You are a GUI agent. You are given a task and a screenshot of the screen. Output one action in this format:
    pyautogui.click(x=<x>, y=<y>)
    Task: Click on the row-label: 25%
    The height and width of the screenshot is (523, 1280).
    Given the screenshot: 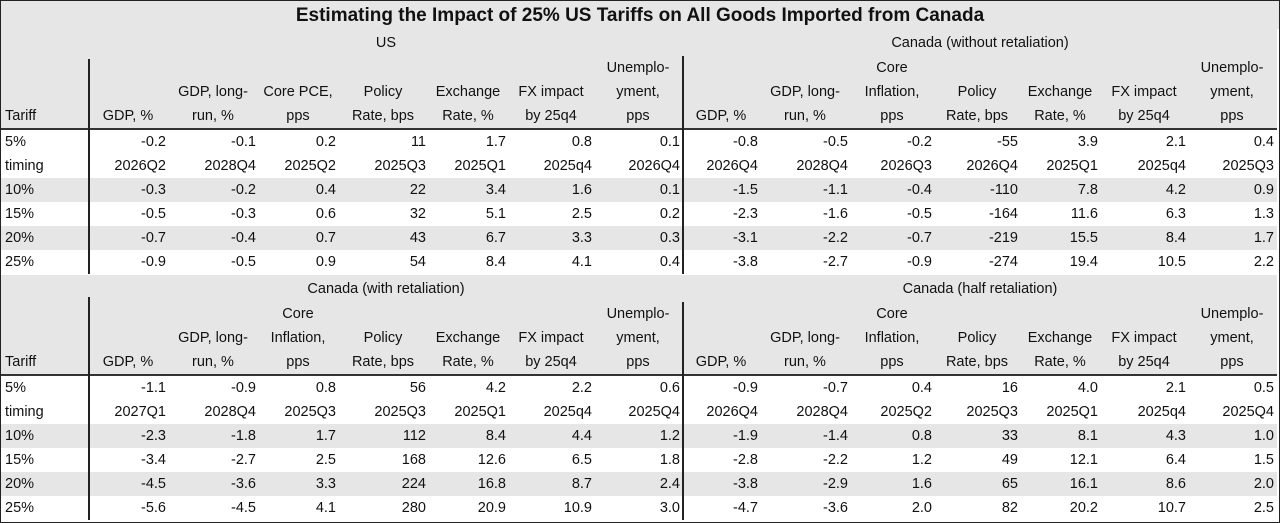 What is the action you would take?
    pyautogui.click(x=20, y=508)
    